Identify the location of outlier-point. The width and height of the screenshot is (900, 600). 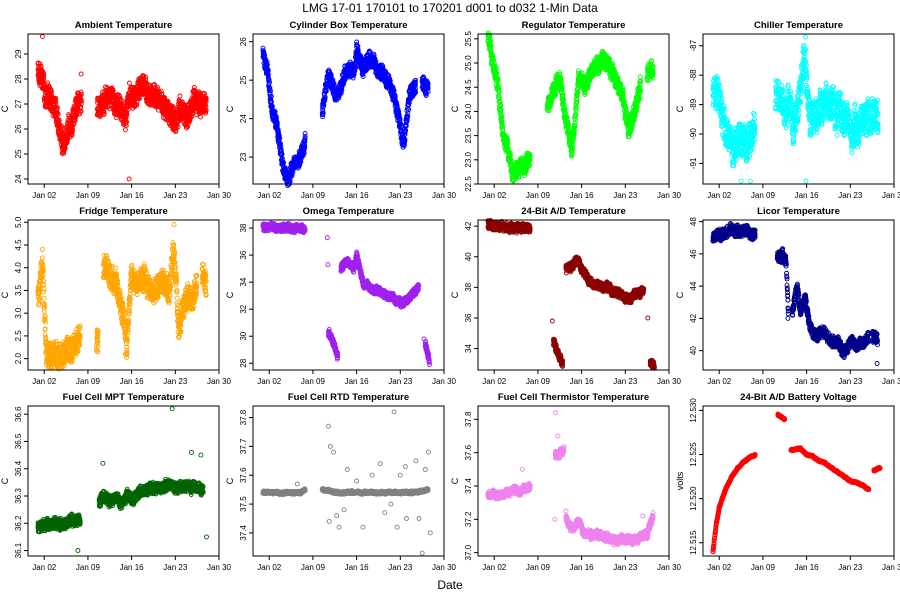
(129, 179).